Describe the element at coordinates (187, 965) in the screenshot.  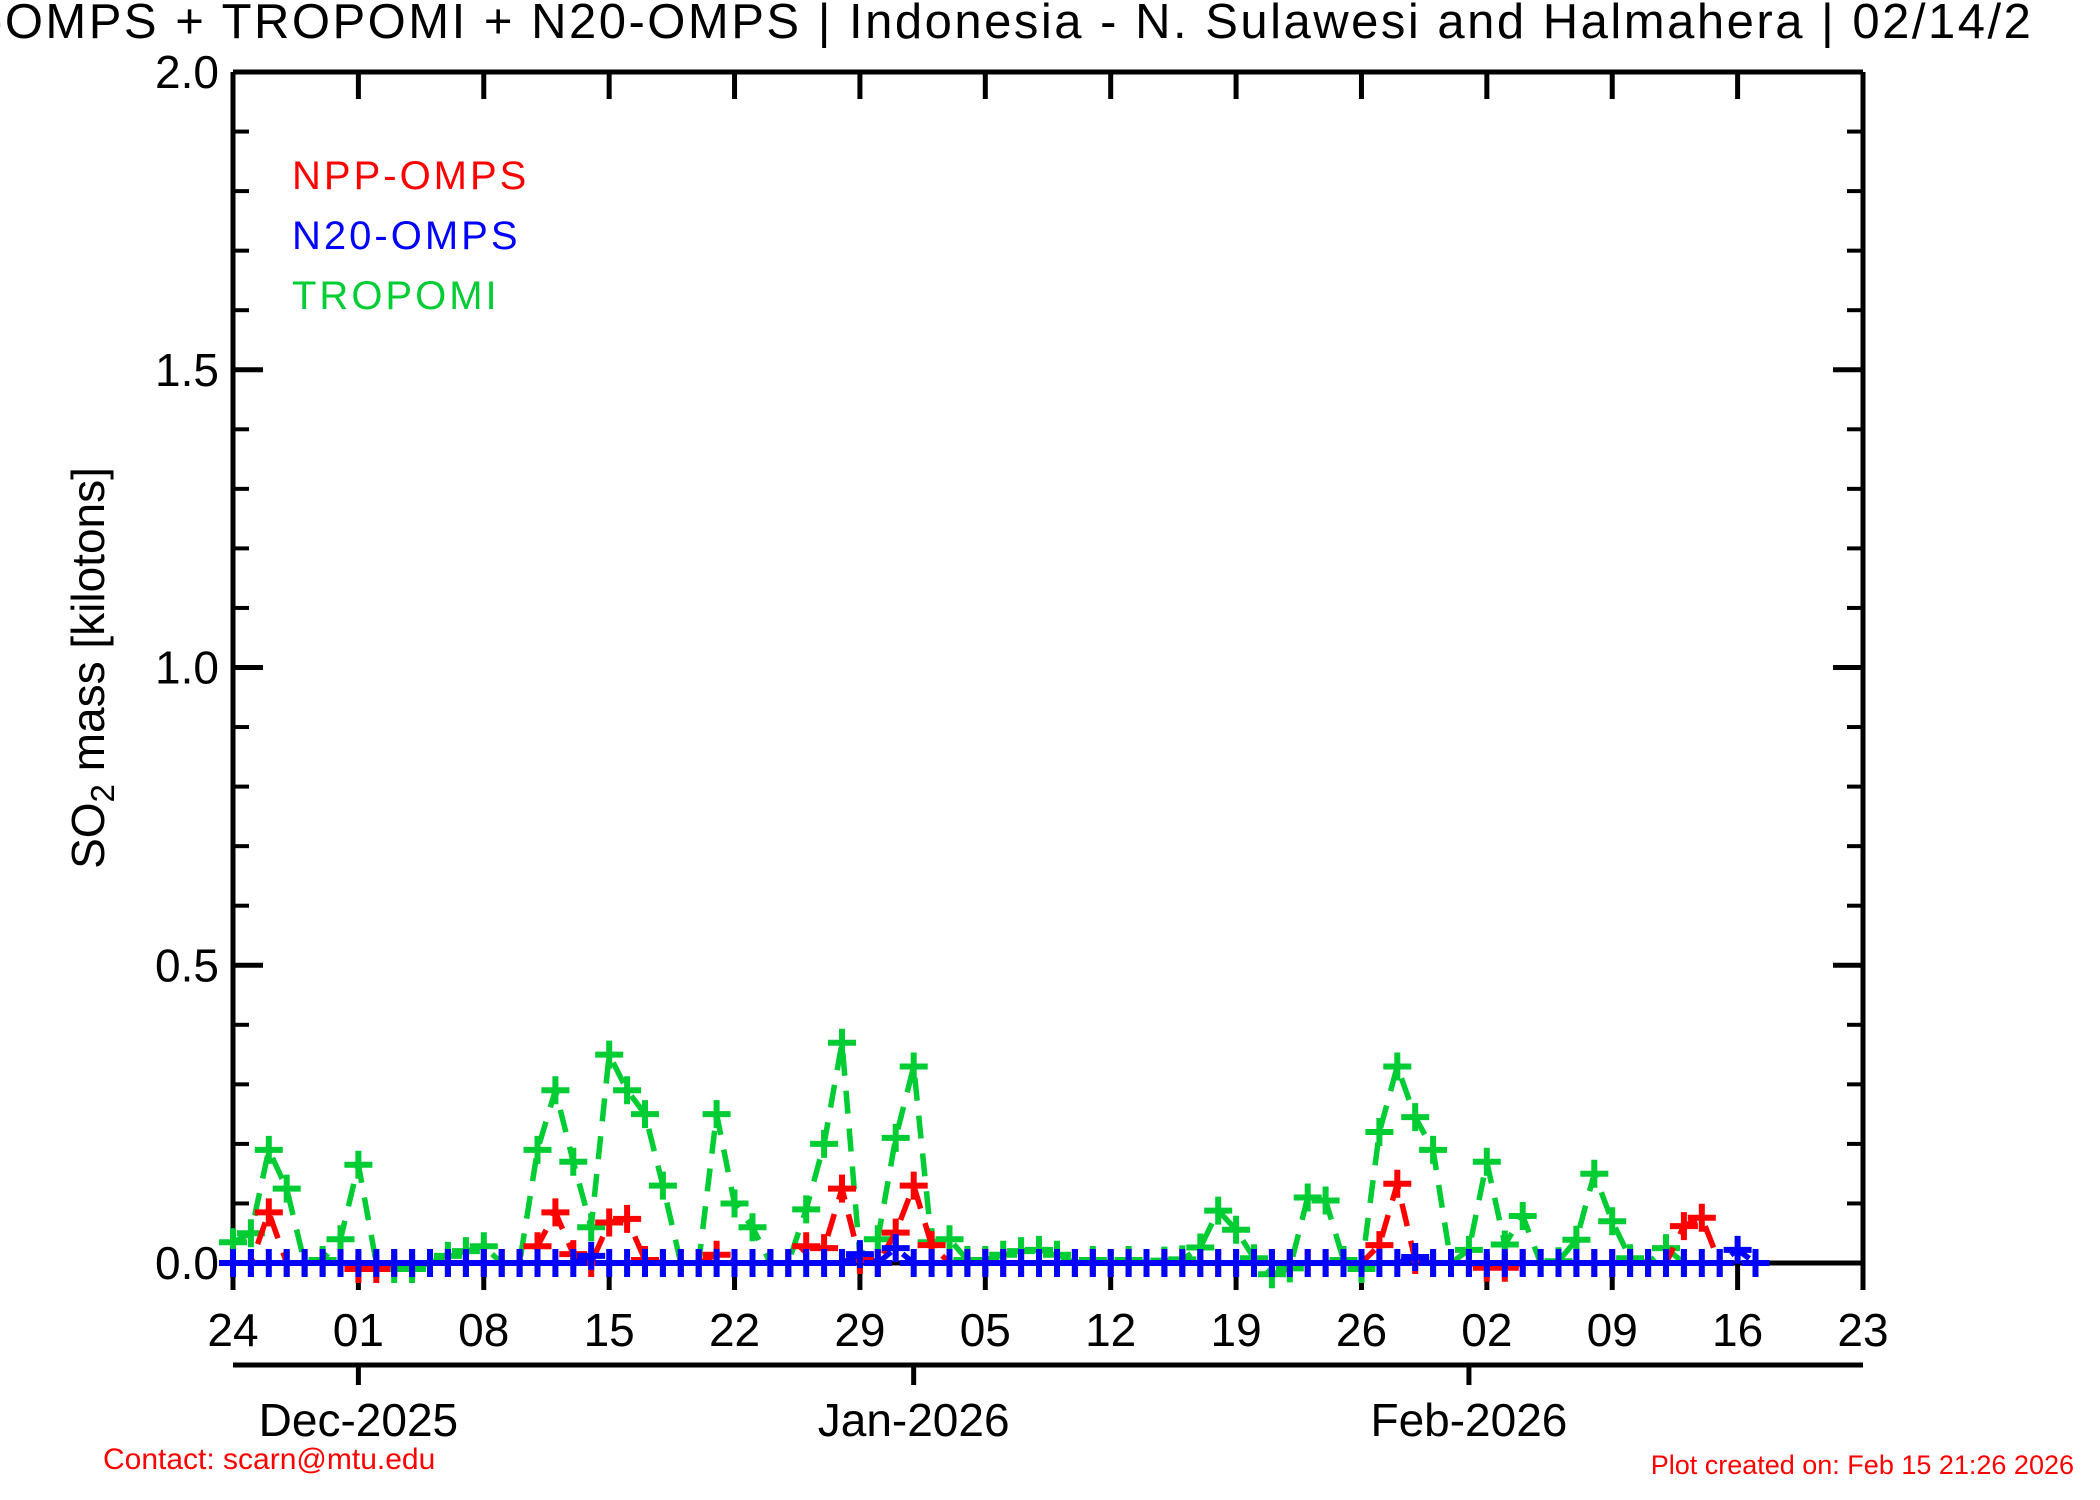
I see `y-tick-label: 0.5` at that location.